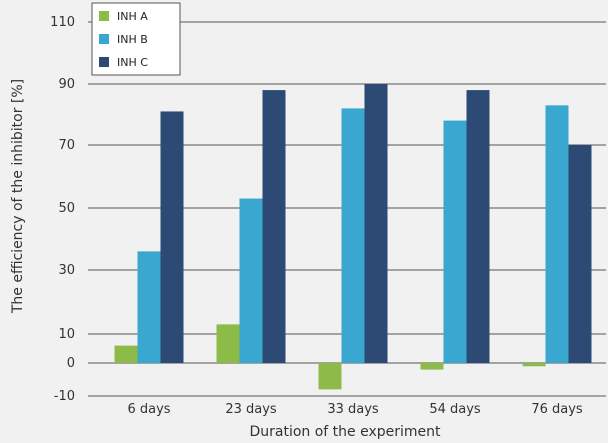 The image size is (608, 443). Describe the element at coordinates (132, 39) in the screenshot. I see `legend-label: INH B` at that location.